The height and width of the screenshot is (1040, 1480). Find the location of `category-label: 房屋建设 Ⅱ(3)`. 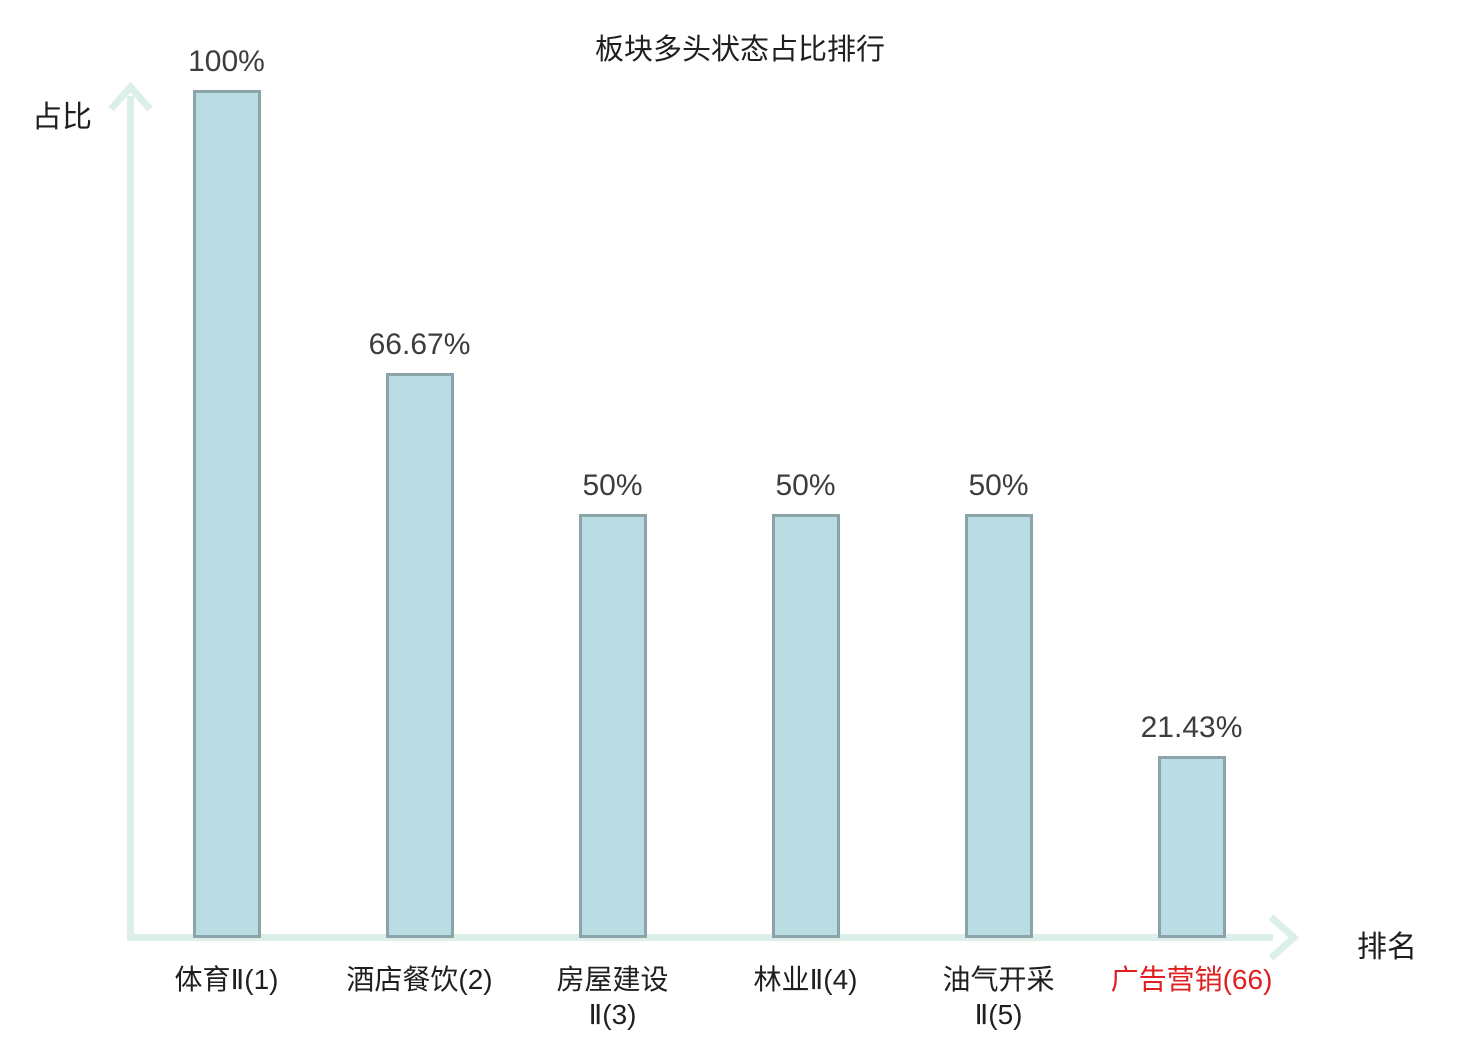

category-label: 房屋建设 Ⅱ(3) is located at coordinates (612, 997).